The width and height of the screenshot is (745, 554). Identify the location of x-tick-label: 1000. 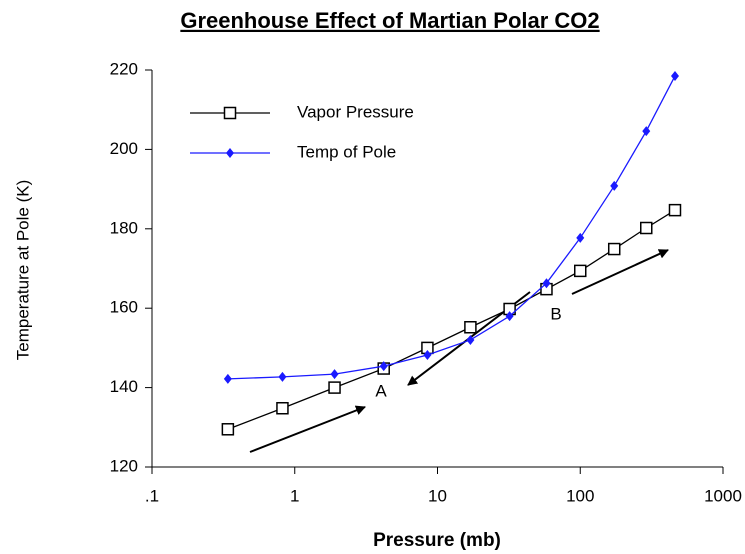
(723, 495).